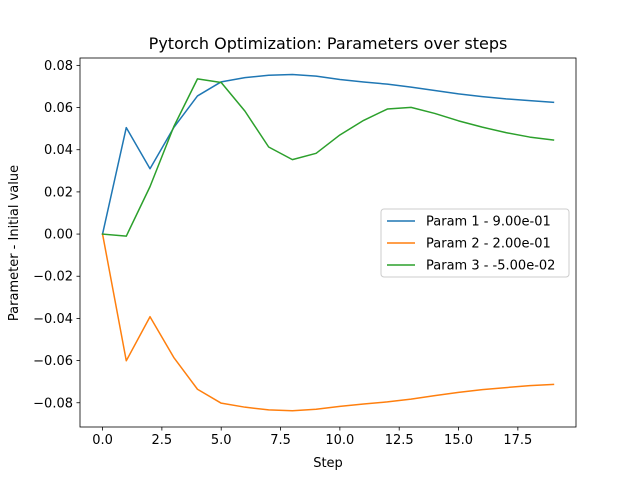  I want to click on y-tick-label: 0.04, so click(58, 150).